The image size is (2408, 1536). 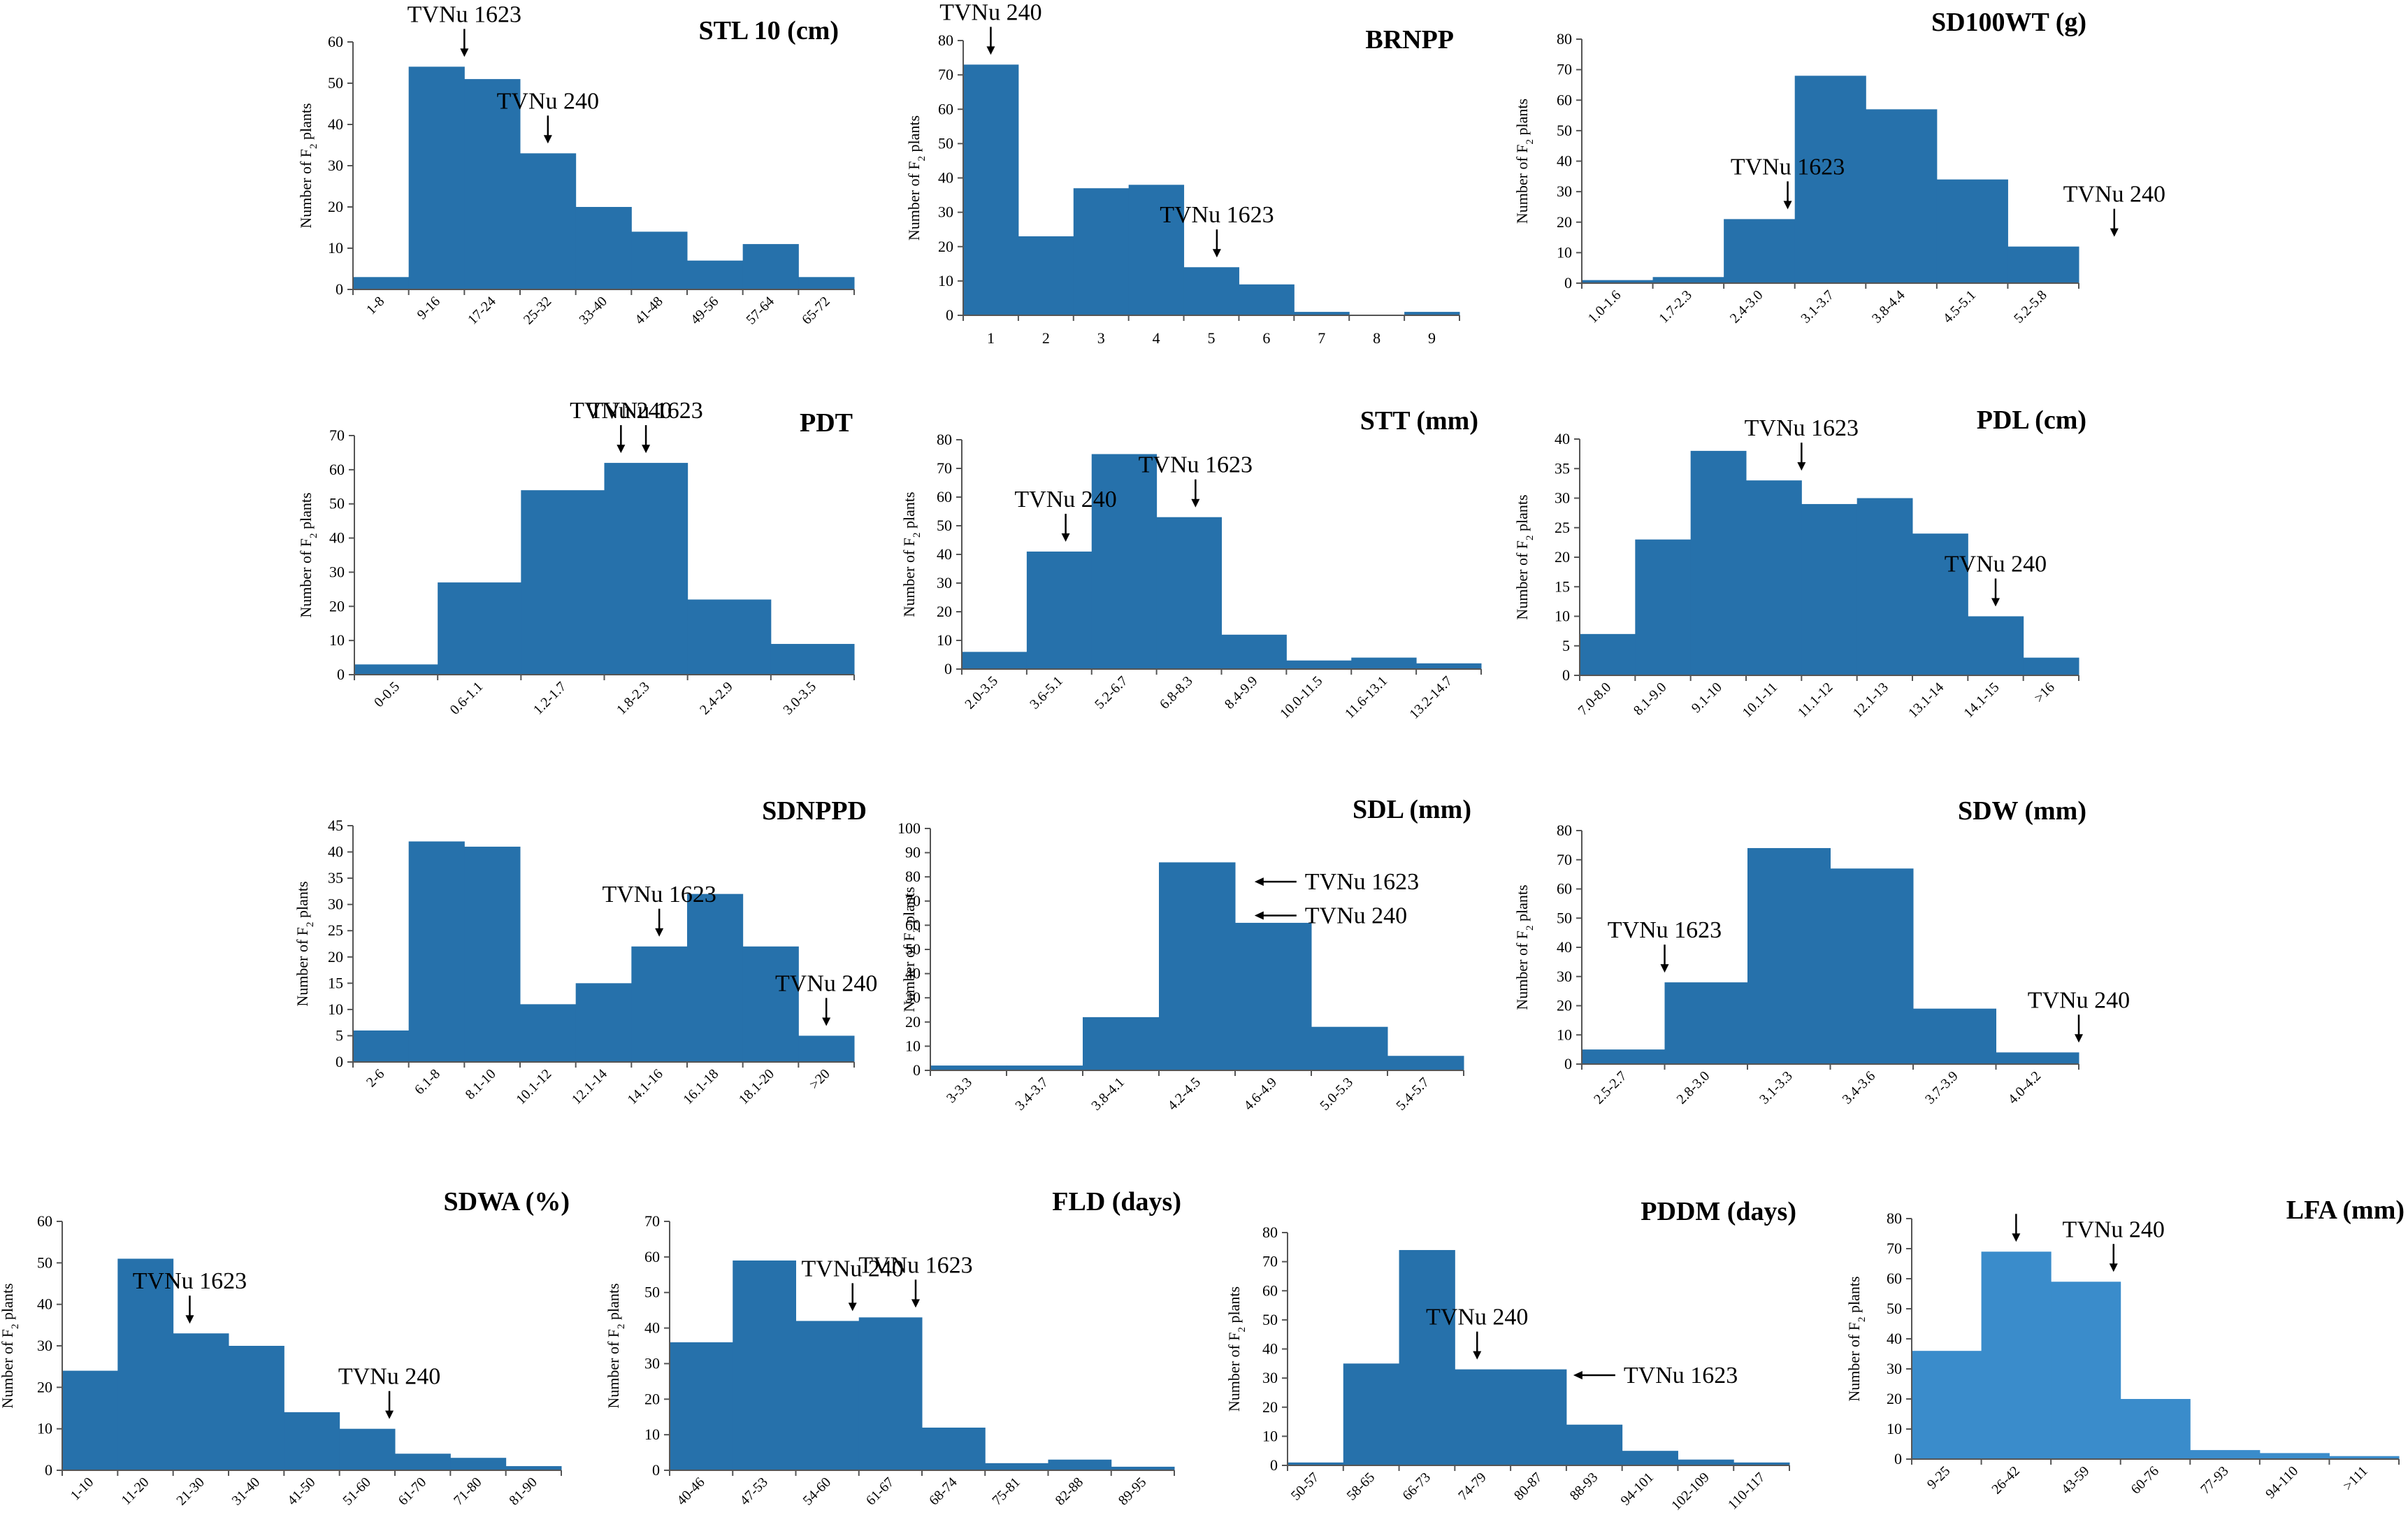 What do you see at coordinates (2022, 811) in the screenshot?
I see `chart-title: SDW (mm)` at bounding box center [2022, 811].